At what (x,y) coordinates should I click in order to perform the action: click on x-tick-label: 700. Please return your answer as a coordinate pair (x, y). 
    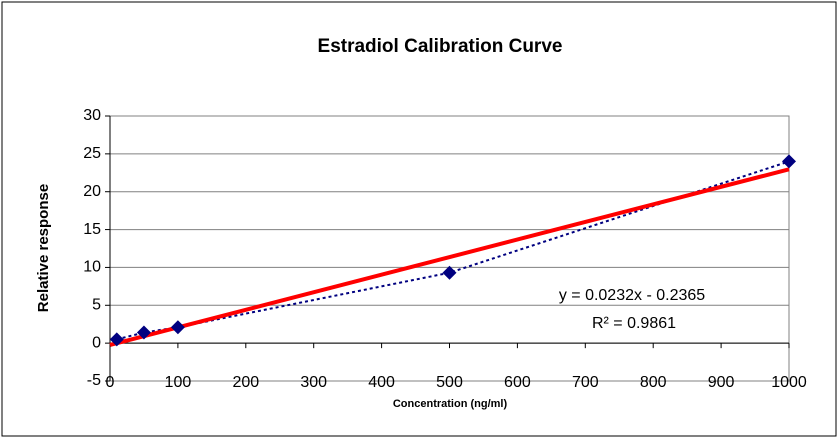
    Looking at the image, I should click on (585, 382).